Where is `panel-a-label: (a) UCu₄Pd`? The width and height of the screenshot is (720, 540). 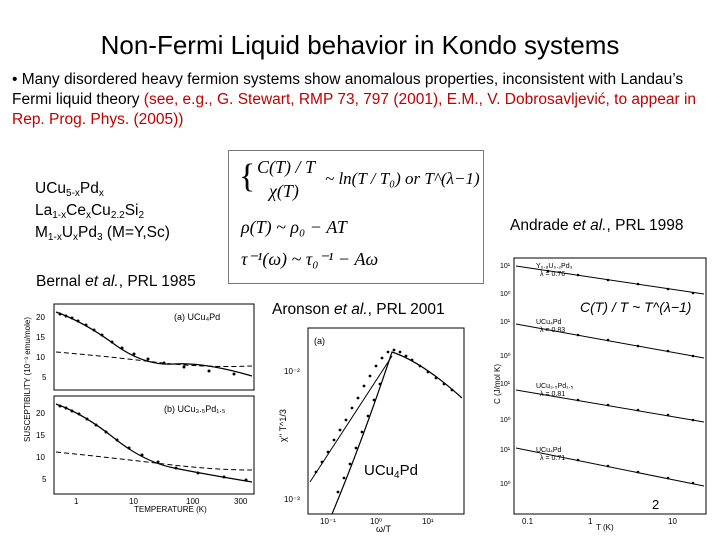 panel-a-label: (a) UCu₄Pd is located at coordinates (197, 317).